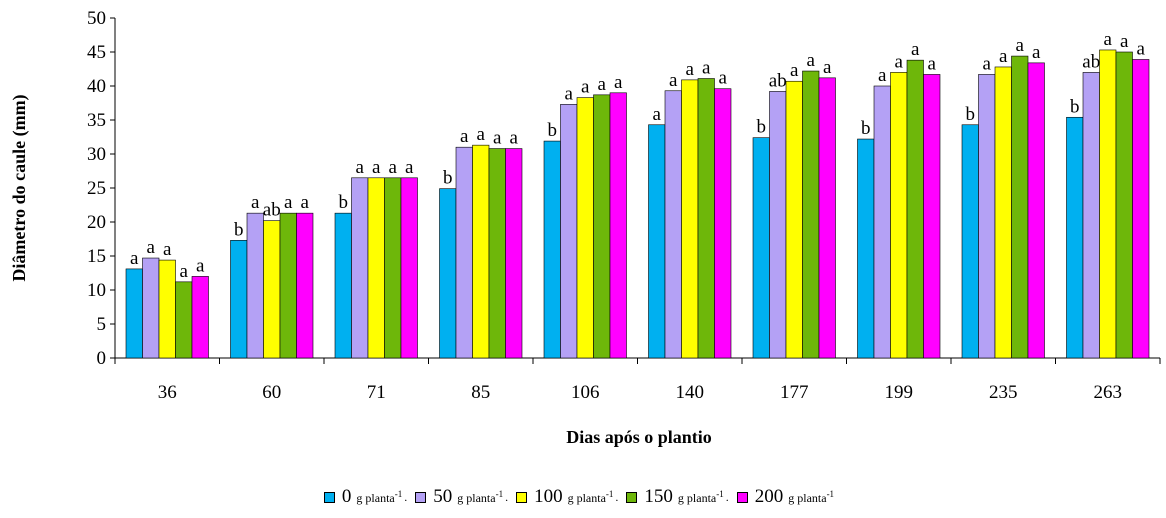 The image size is (1166, 518). Describe the element at coordinates (96, 290) in the screenshot. I see `y-tick-label: 10` at that location.